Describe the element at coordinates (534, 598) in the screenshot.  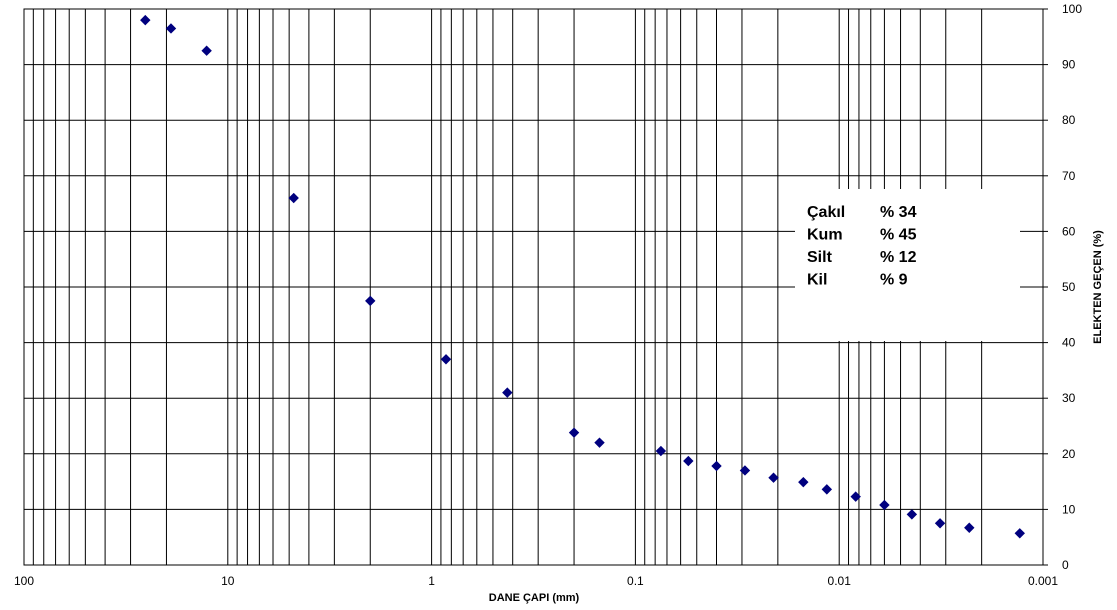
I see `x-axis-title: DANE ÇAPI (mm)` at that location.